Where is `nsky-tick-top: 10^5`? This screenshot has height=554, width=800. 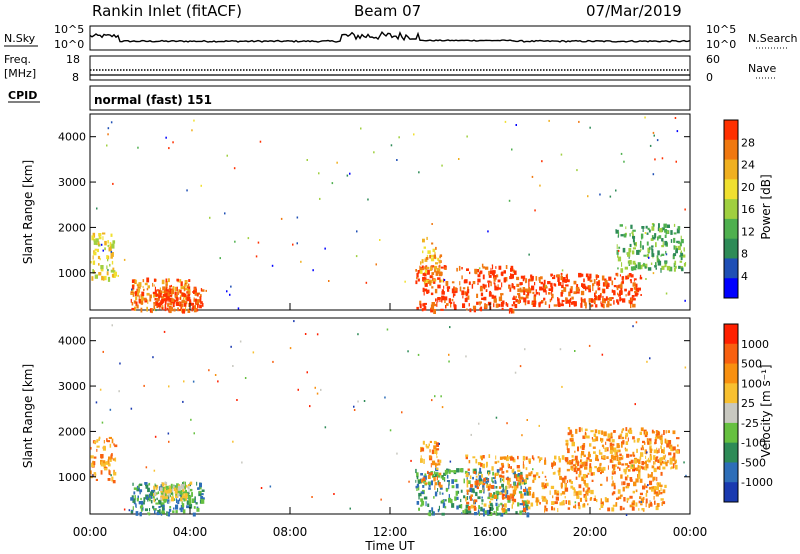 nsky-tick-top: 10^5 is located at coordinates (69, 29).